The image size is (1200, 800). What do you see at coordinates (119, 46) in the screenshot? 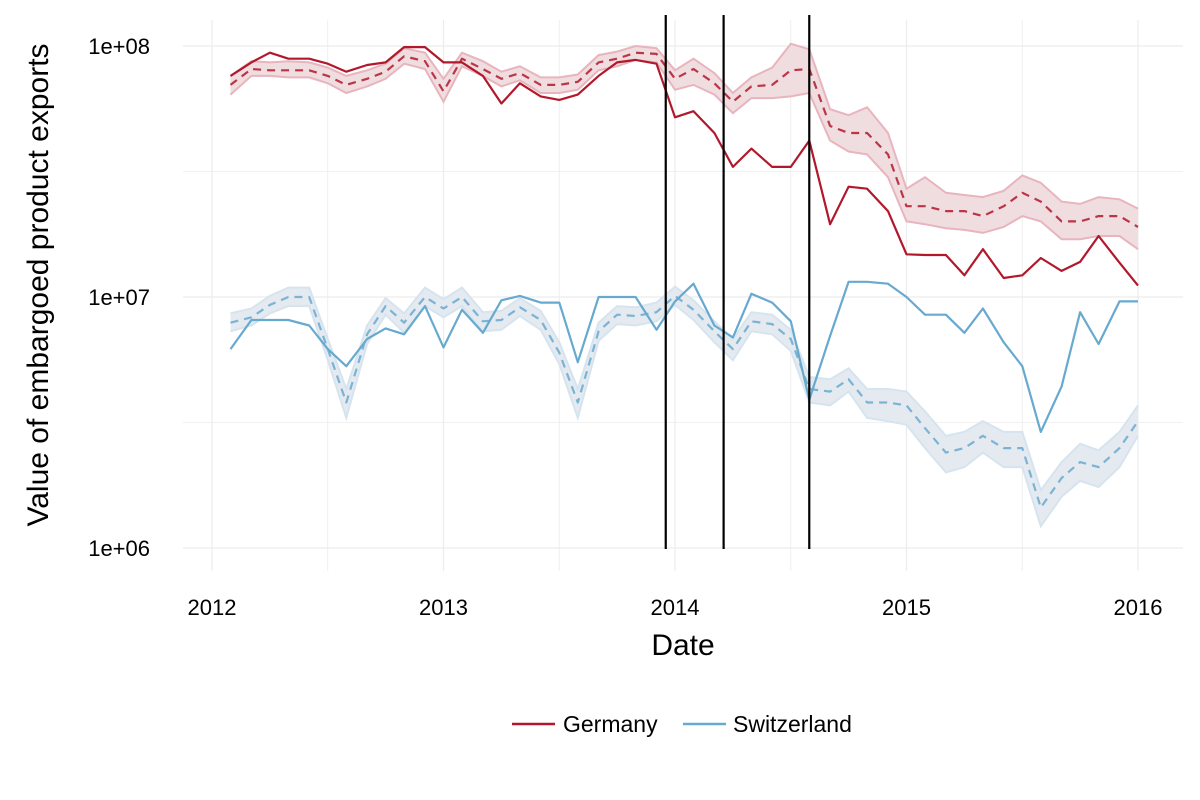
I see `y-tick-label: 1e+08` at bounding box center [119, 46].